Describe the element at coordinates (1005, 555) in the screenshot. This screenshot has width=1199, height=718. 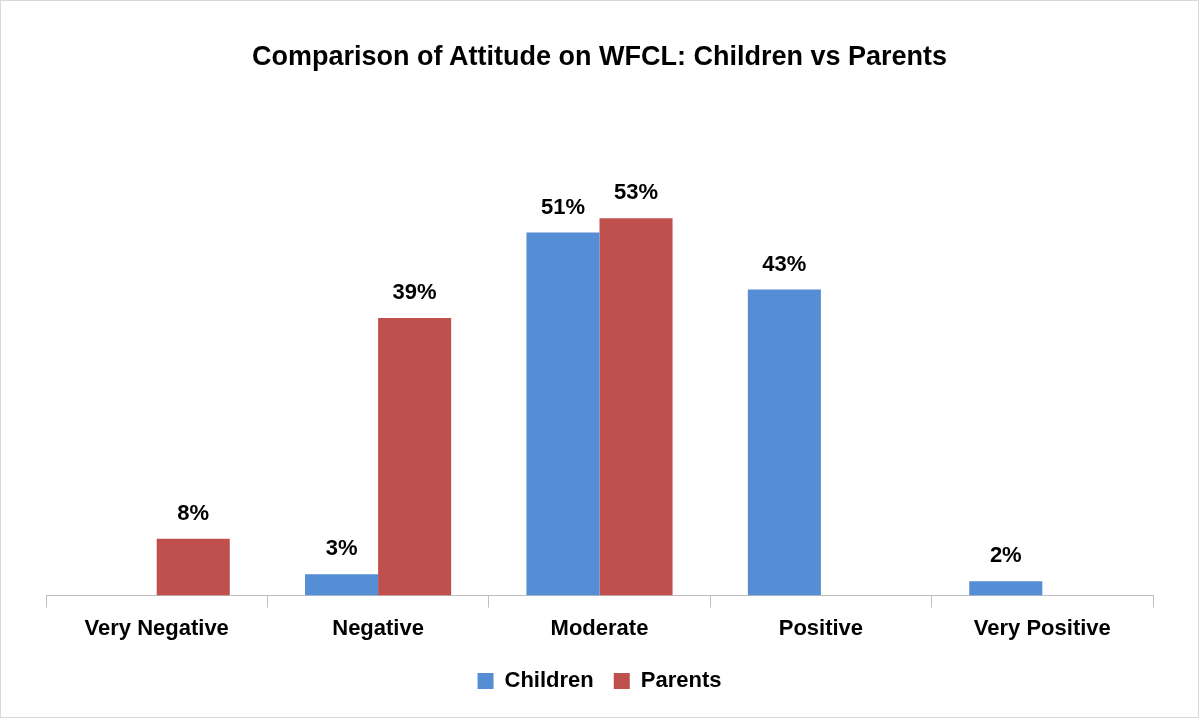
I see `data-label: 2%` at that location.